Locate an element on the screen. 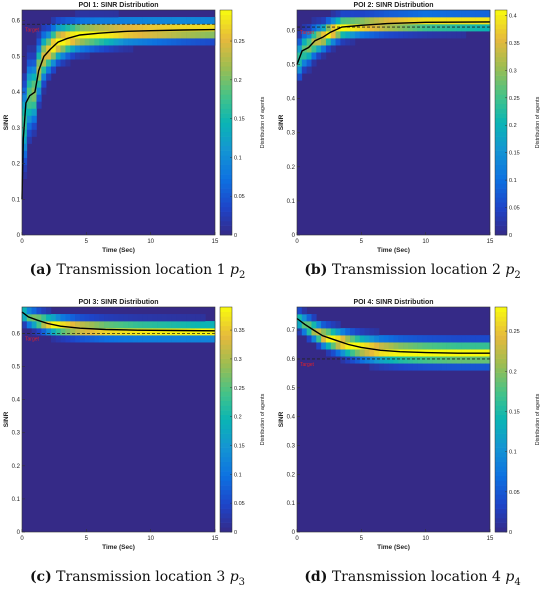  colorbar-tick-label: 0.1 is located at coordinates (513, 453).